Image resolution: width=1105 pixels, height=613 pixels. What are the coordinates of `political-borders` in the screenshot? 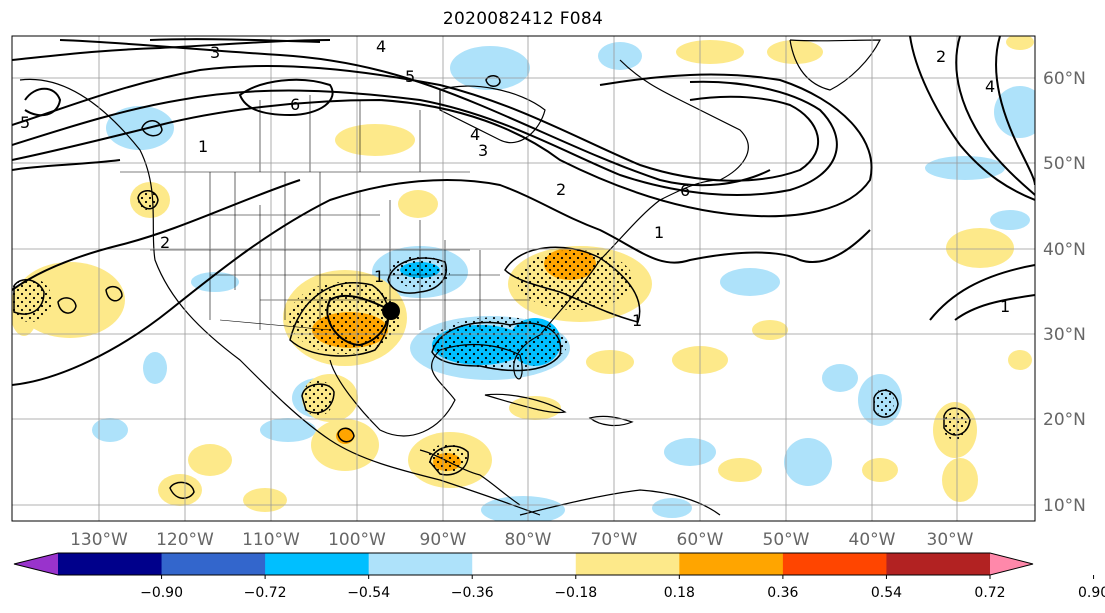 It's located at (325, 213).